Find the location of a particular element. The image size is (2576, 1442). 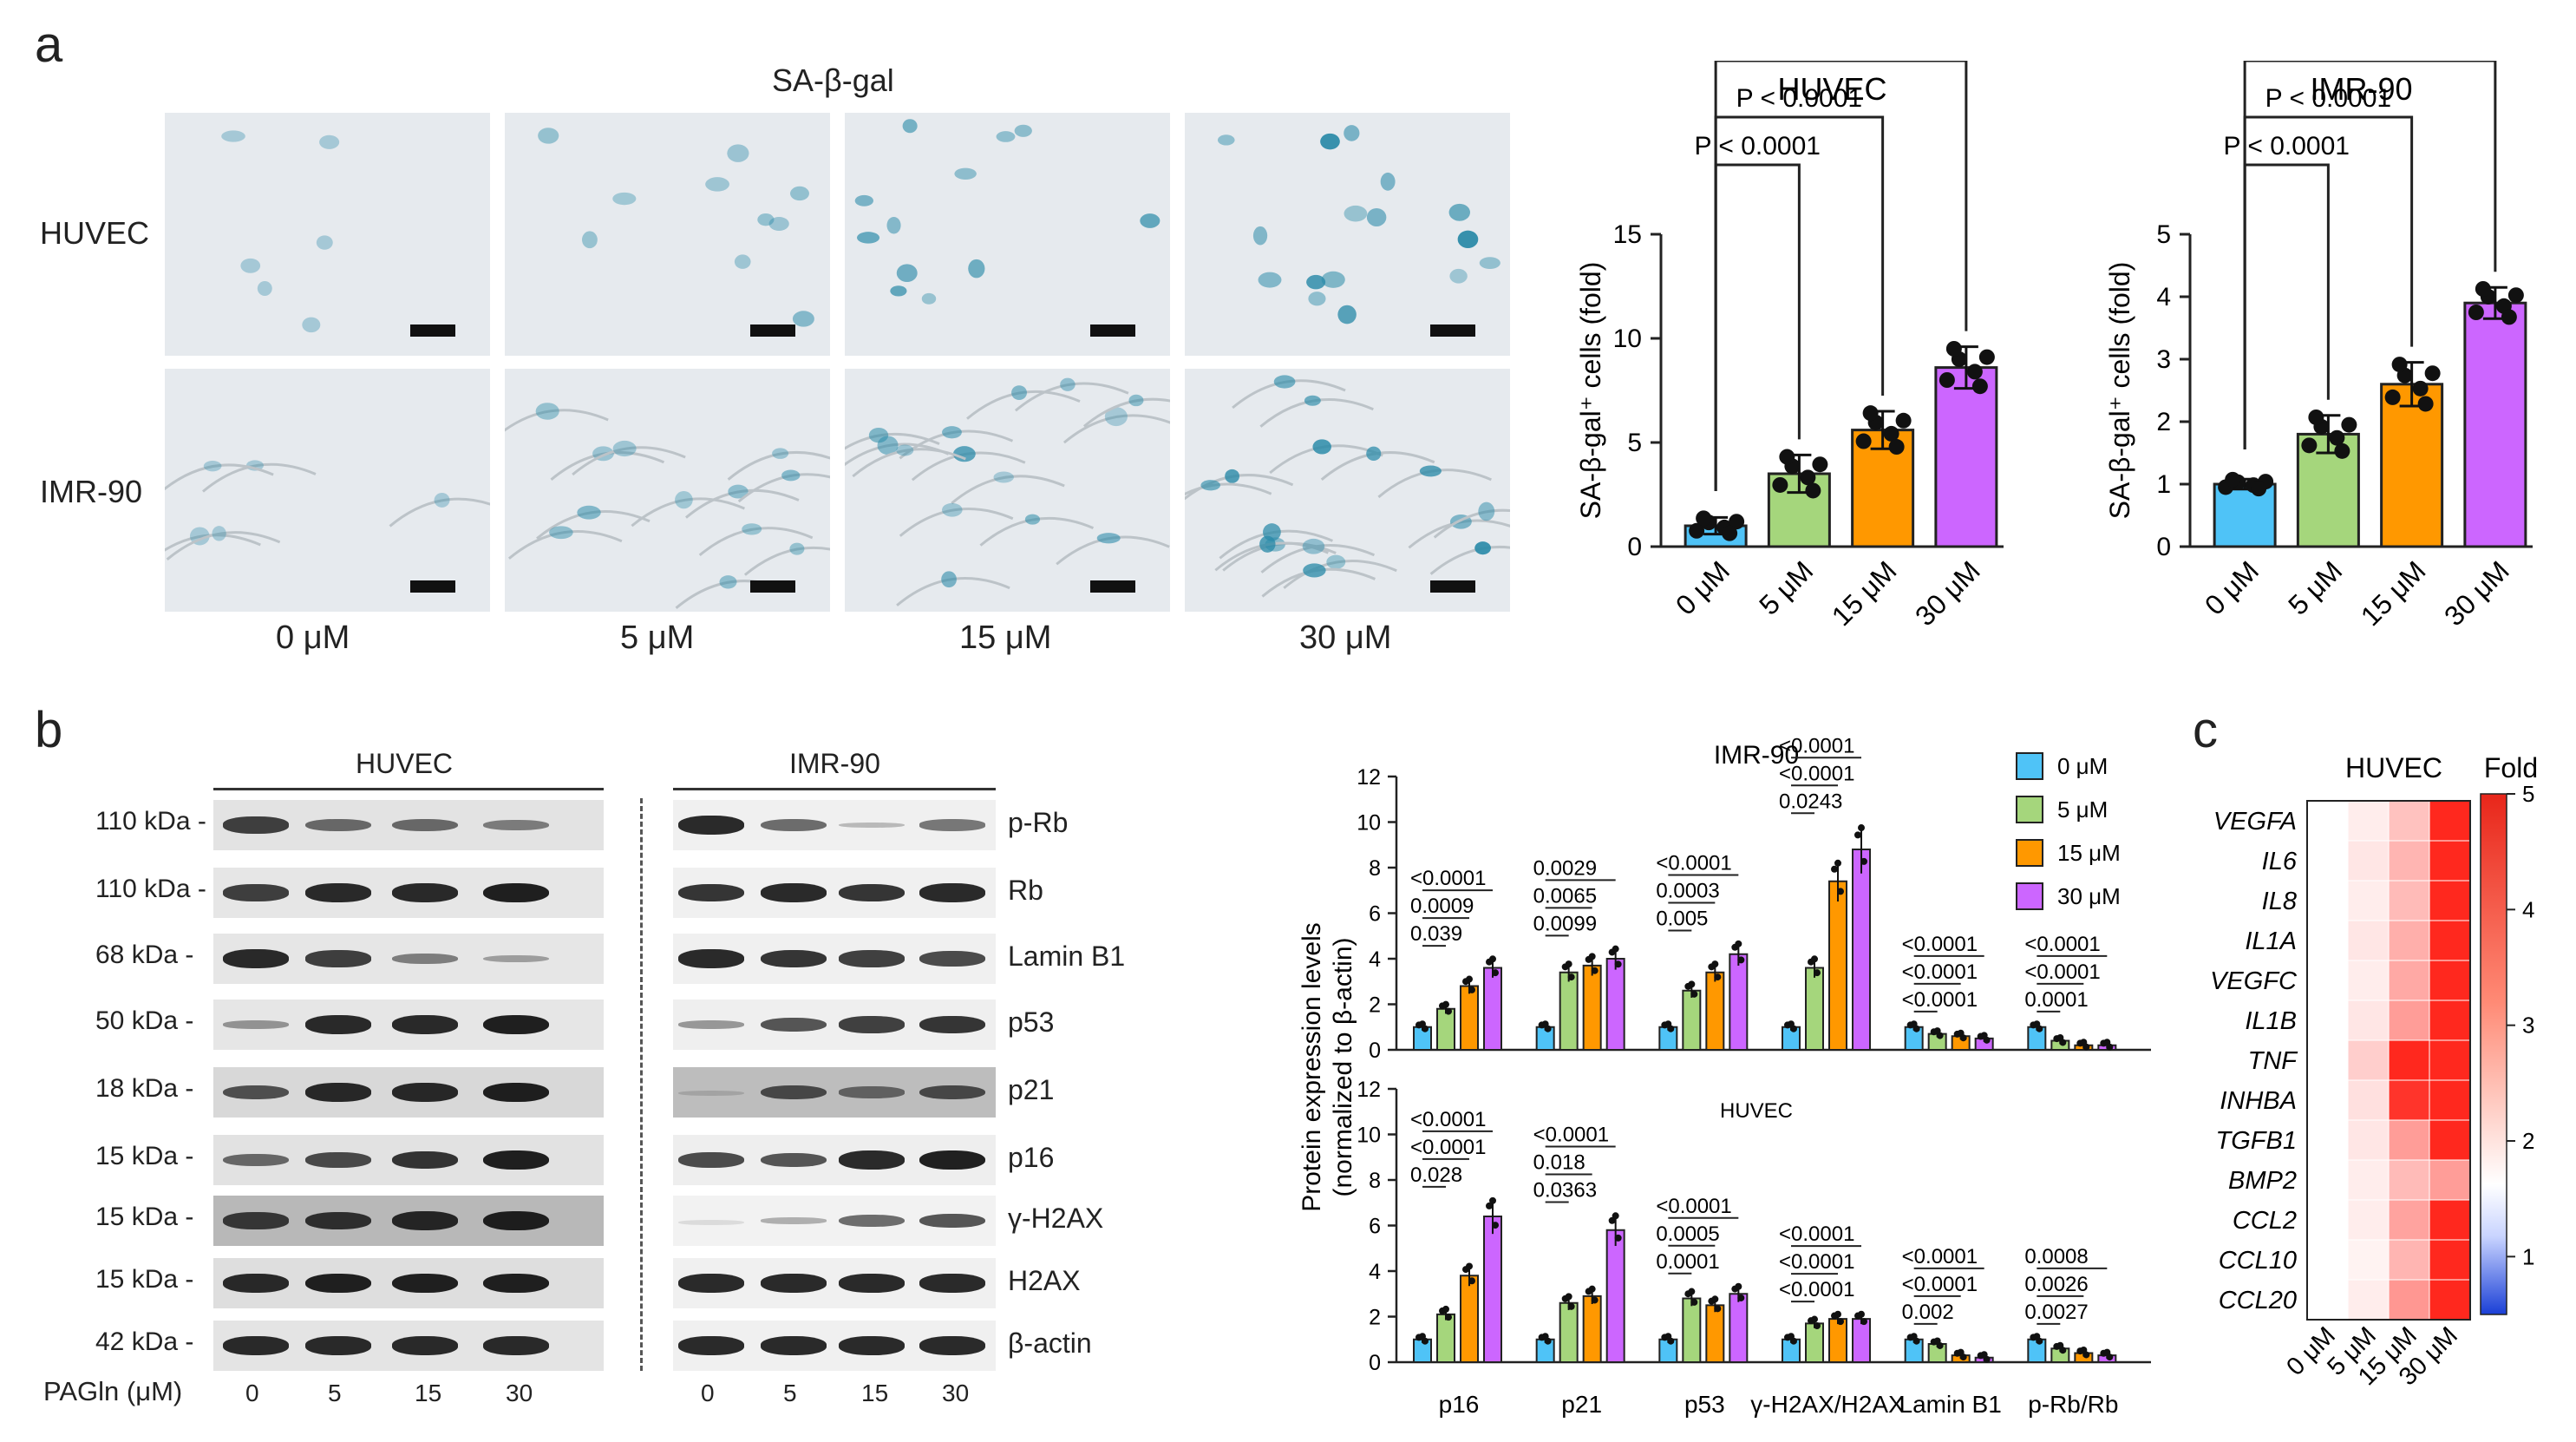

dose-tick-imr90: 5 is located at coordinates (790, 1393).